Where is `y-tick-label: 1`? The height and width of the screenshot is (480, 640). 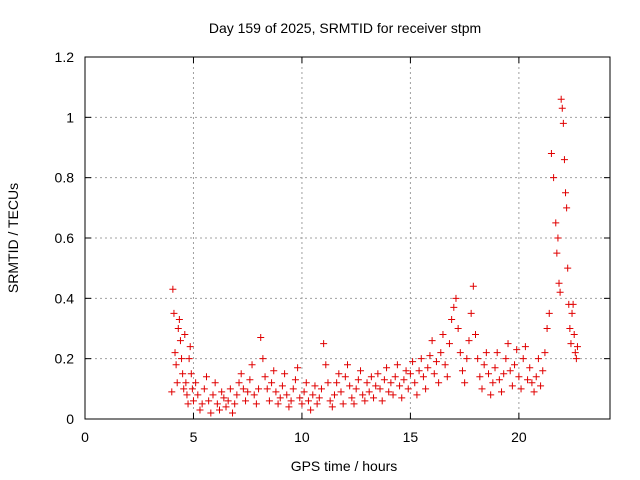 y-tick-label: 1 is located at coordinates (70, 117).